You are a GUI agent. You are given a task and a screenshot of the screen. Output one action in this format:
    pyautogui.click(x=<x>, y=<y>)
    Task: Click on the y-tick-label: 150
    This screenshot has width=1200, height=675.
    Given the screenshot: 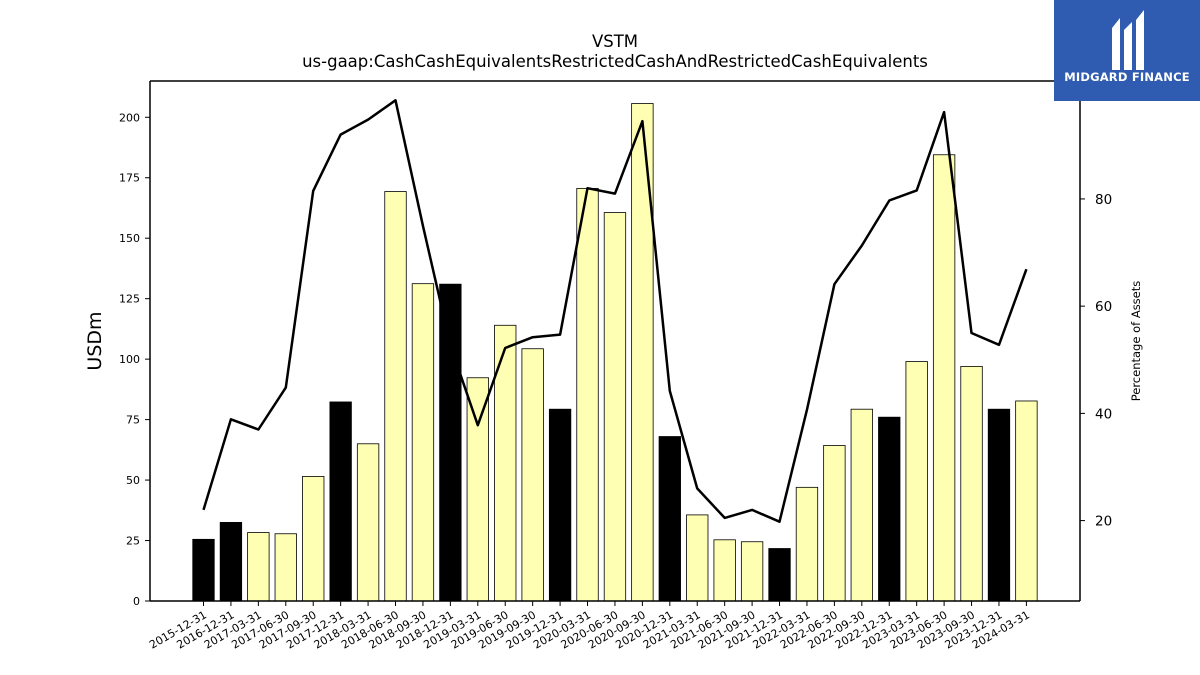 What is the action you would take?
    pyautogui.click(x=129, y=238)
    